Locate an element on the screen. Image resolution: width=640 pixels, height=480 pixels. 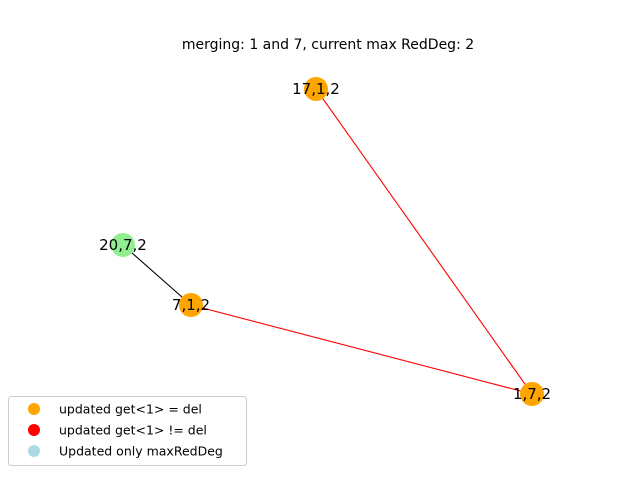
node-17-circle is located at coordinates (316, 89).